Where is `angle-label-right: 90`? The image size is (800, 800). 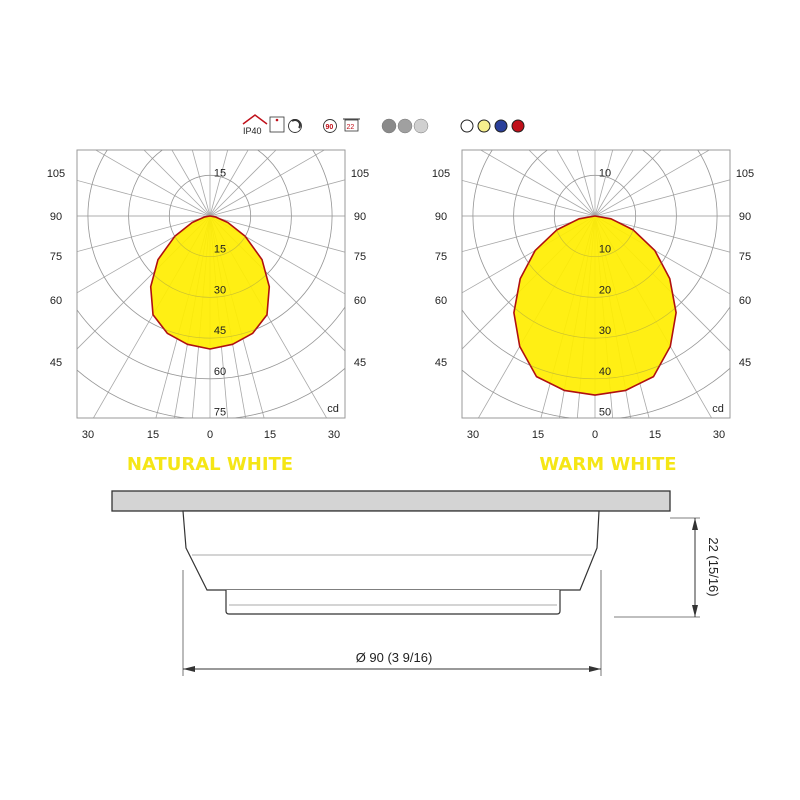
angle-label-right: 90 is located at coordinates (745, 217).